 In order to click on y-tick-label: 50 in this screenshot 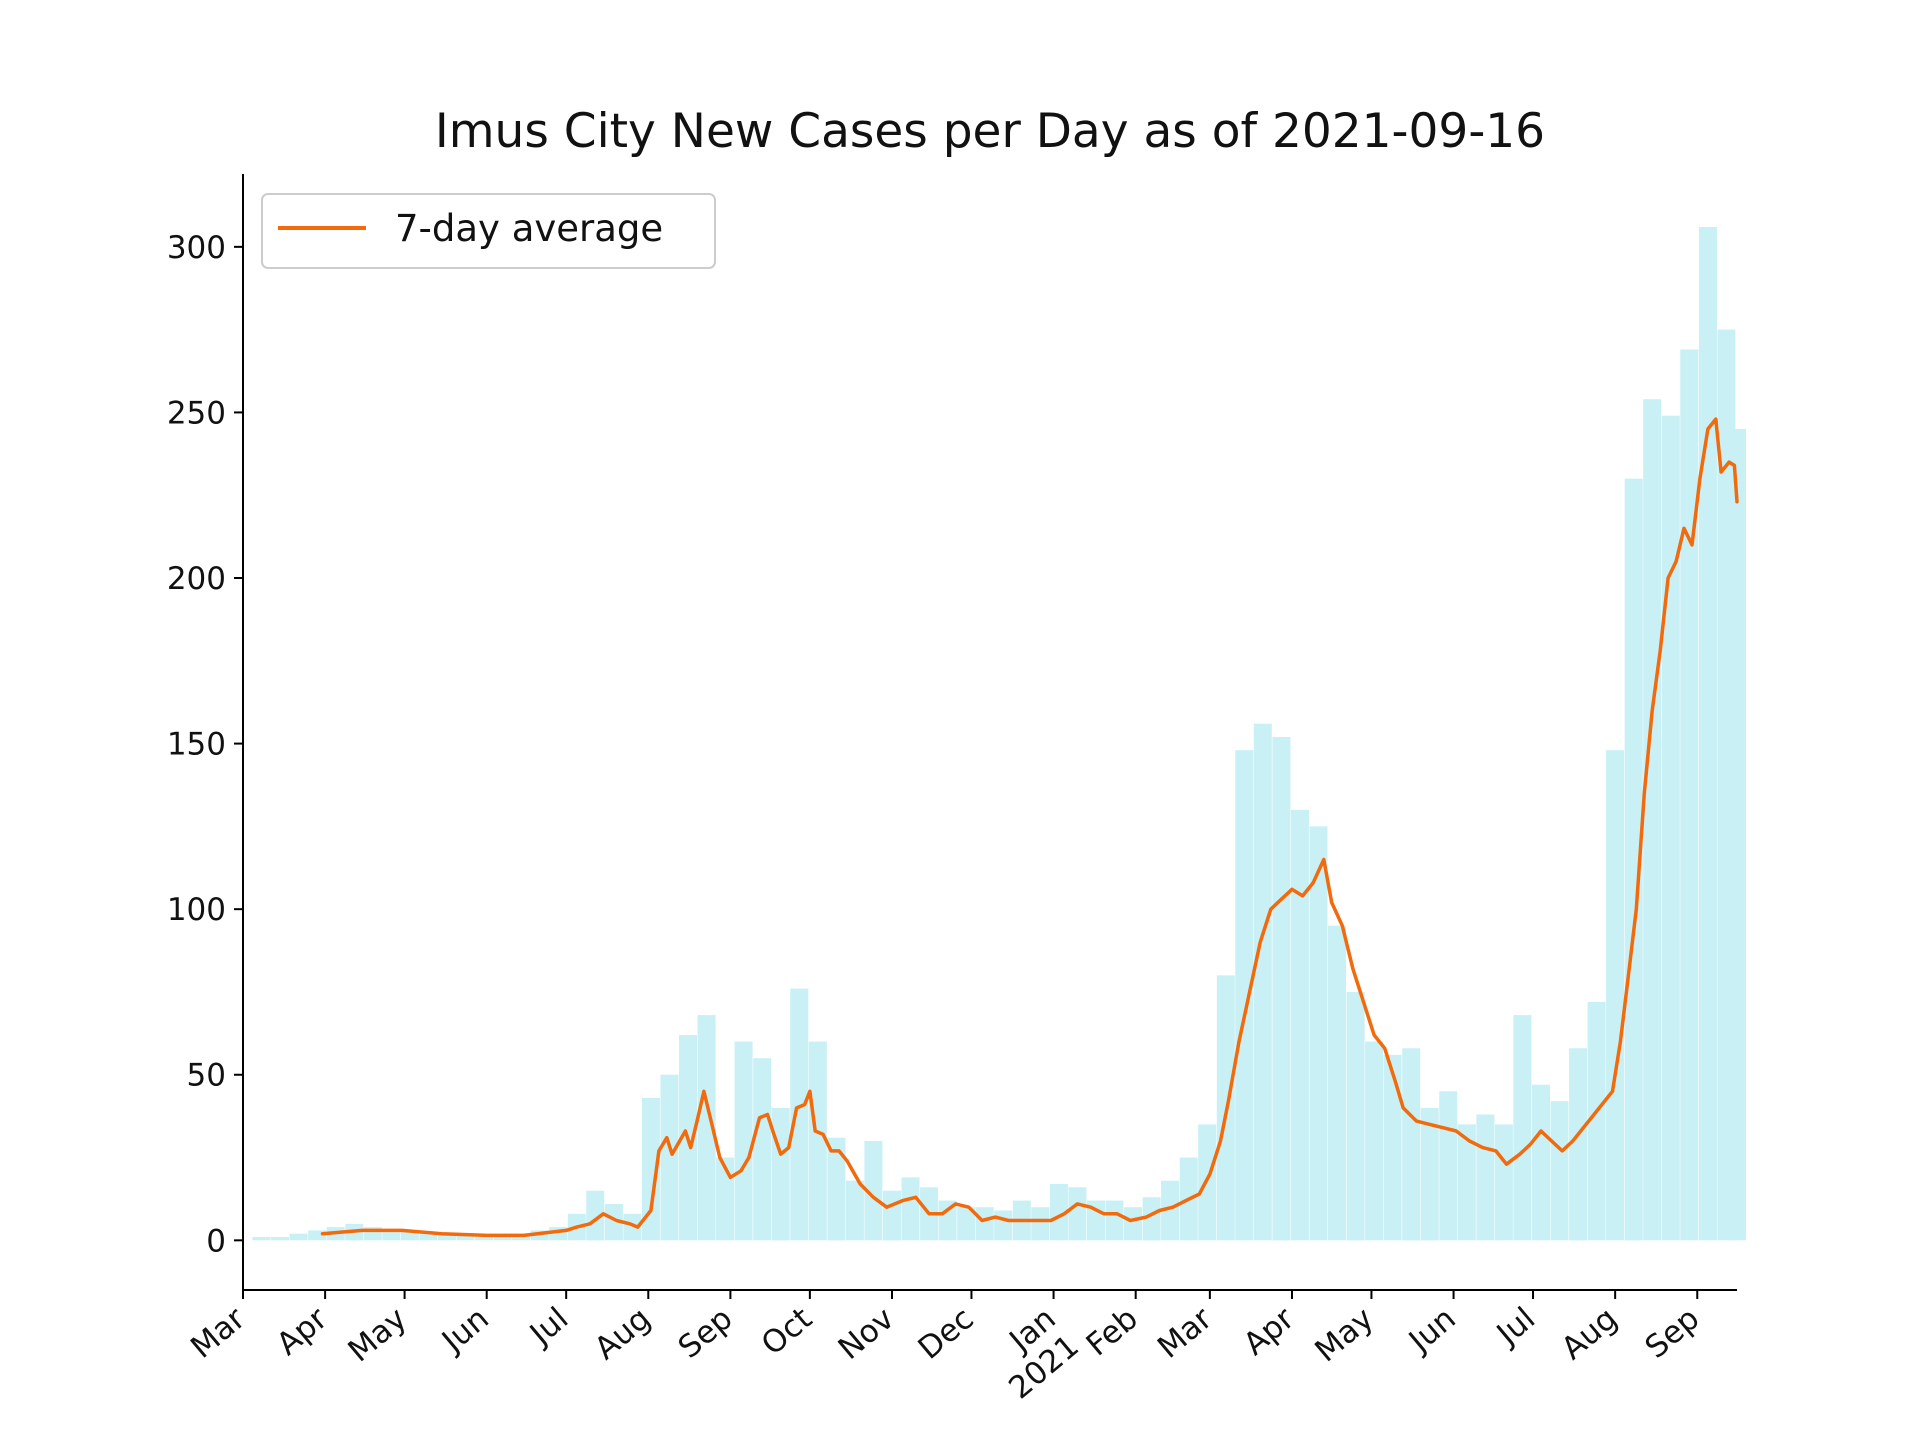, I will do `click(206, 1076)`.